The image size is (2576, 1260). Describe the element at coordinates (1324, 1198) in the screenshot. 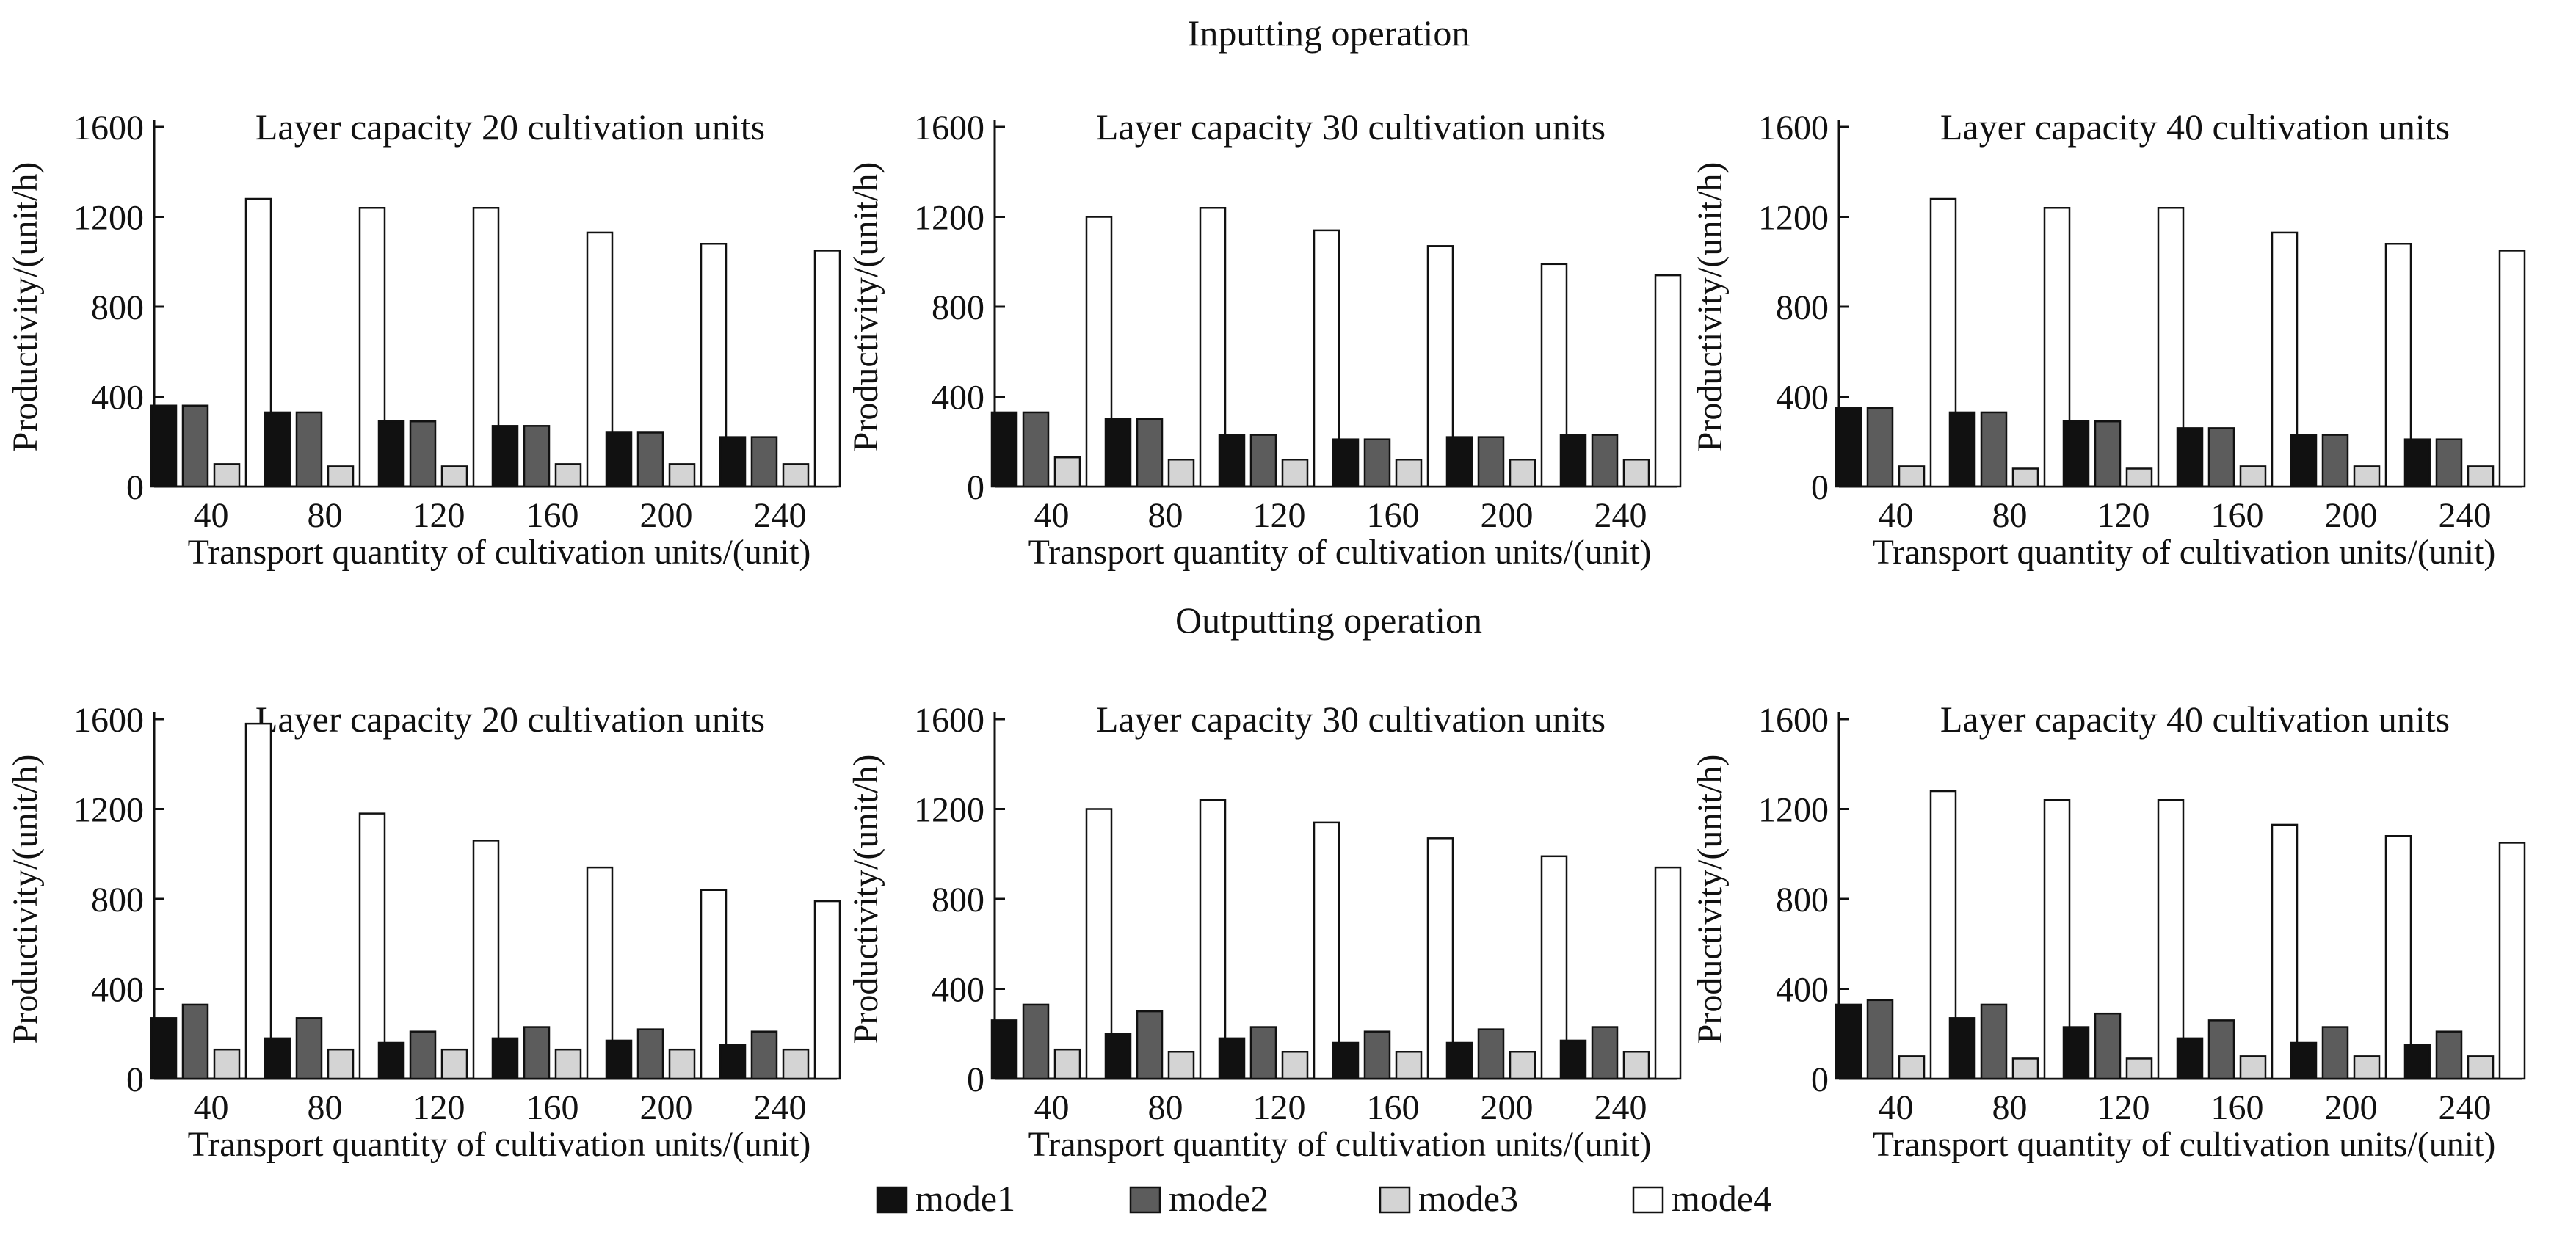

I see `legend: mode1 mode2 mode3 mode4` at that location.